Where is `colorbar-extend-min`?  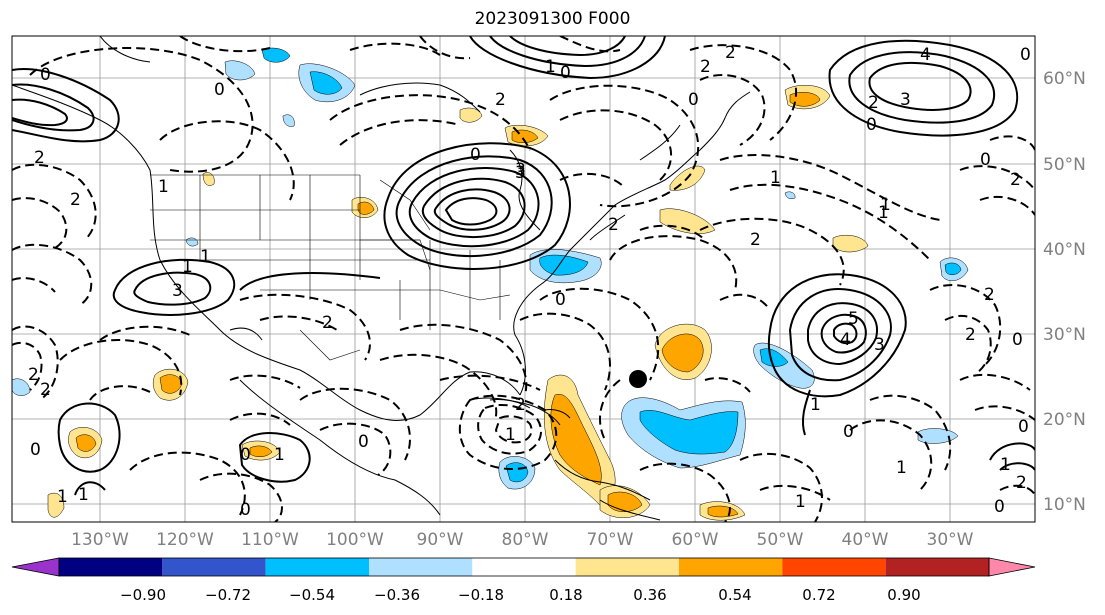 colorbar-extend-min is located at coordinates (35, 567).